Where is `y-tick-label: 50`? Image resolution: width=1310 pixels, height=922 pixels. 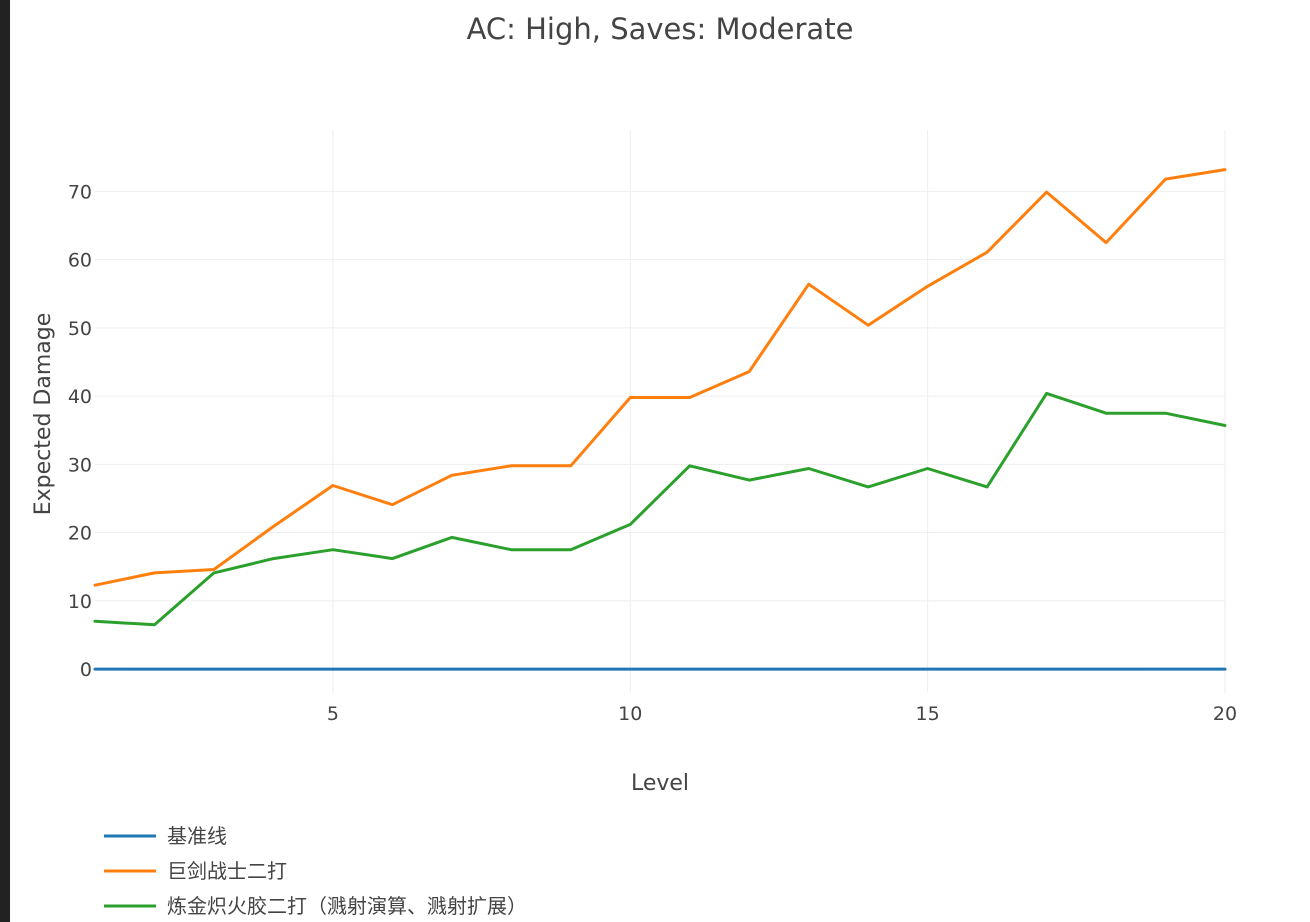 y-tick-label: 50 is located at coordinates (80, 329).